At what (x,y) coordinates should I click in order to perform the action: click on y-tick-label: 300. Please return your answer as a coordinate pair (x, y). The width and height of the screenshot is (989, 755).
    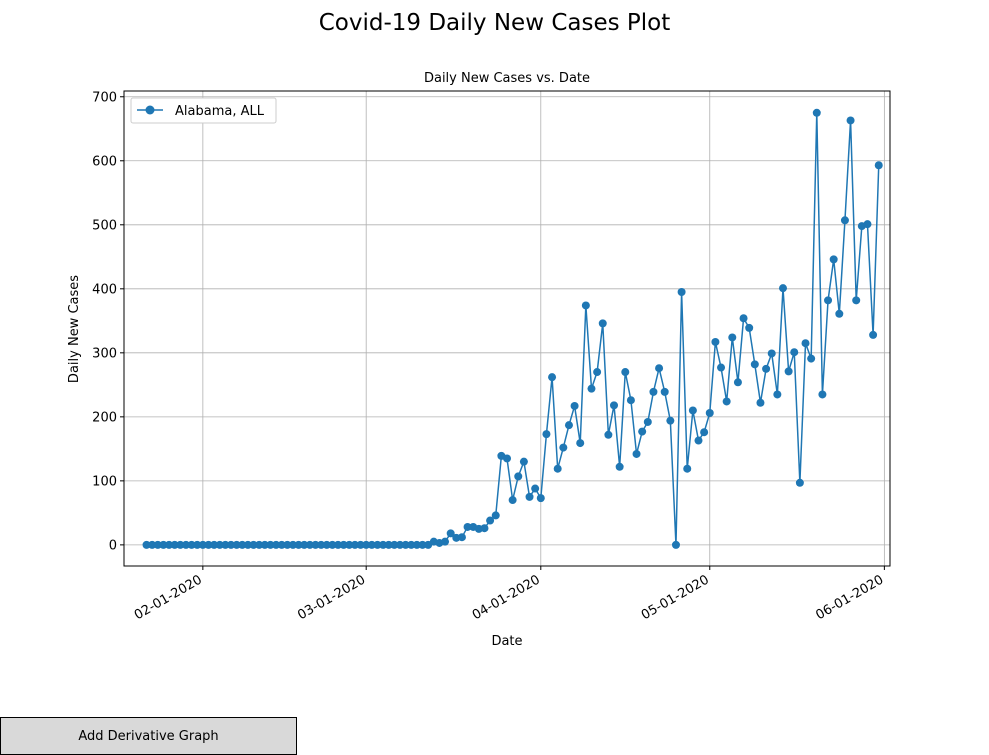
    Looking at the image, I should click on (104, 353).